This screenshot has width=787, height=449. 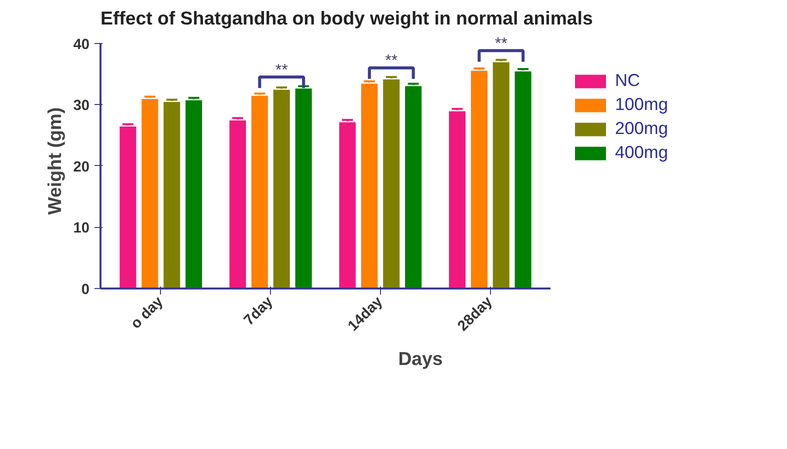 I want to click on legend-label: 200mg, so click(x=641, y=128).